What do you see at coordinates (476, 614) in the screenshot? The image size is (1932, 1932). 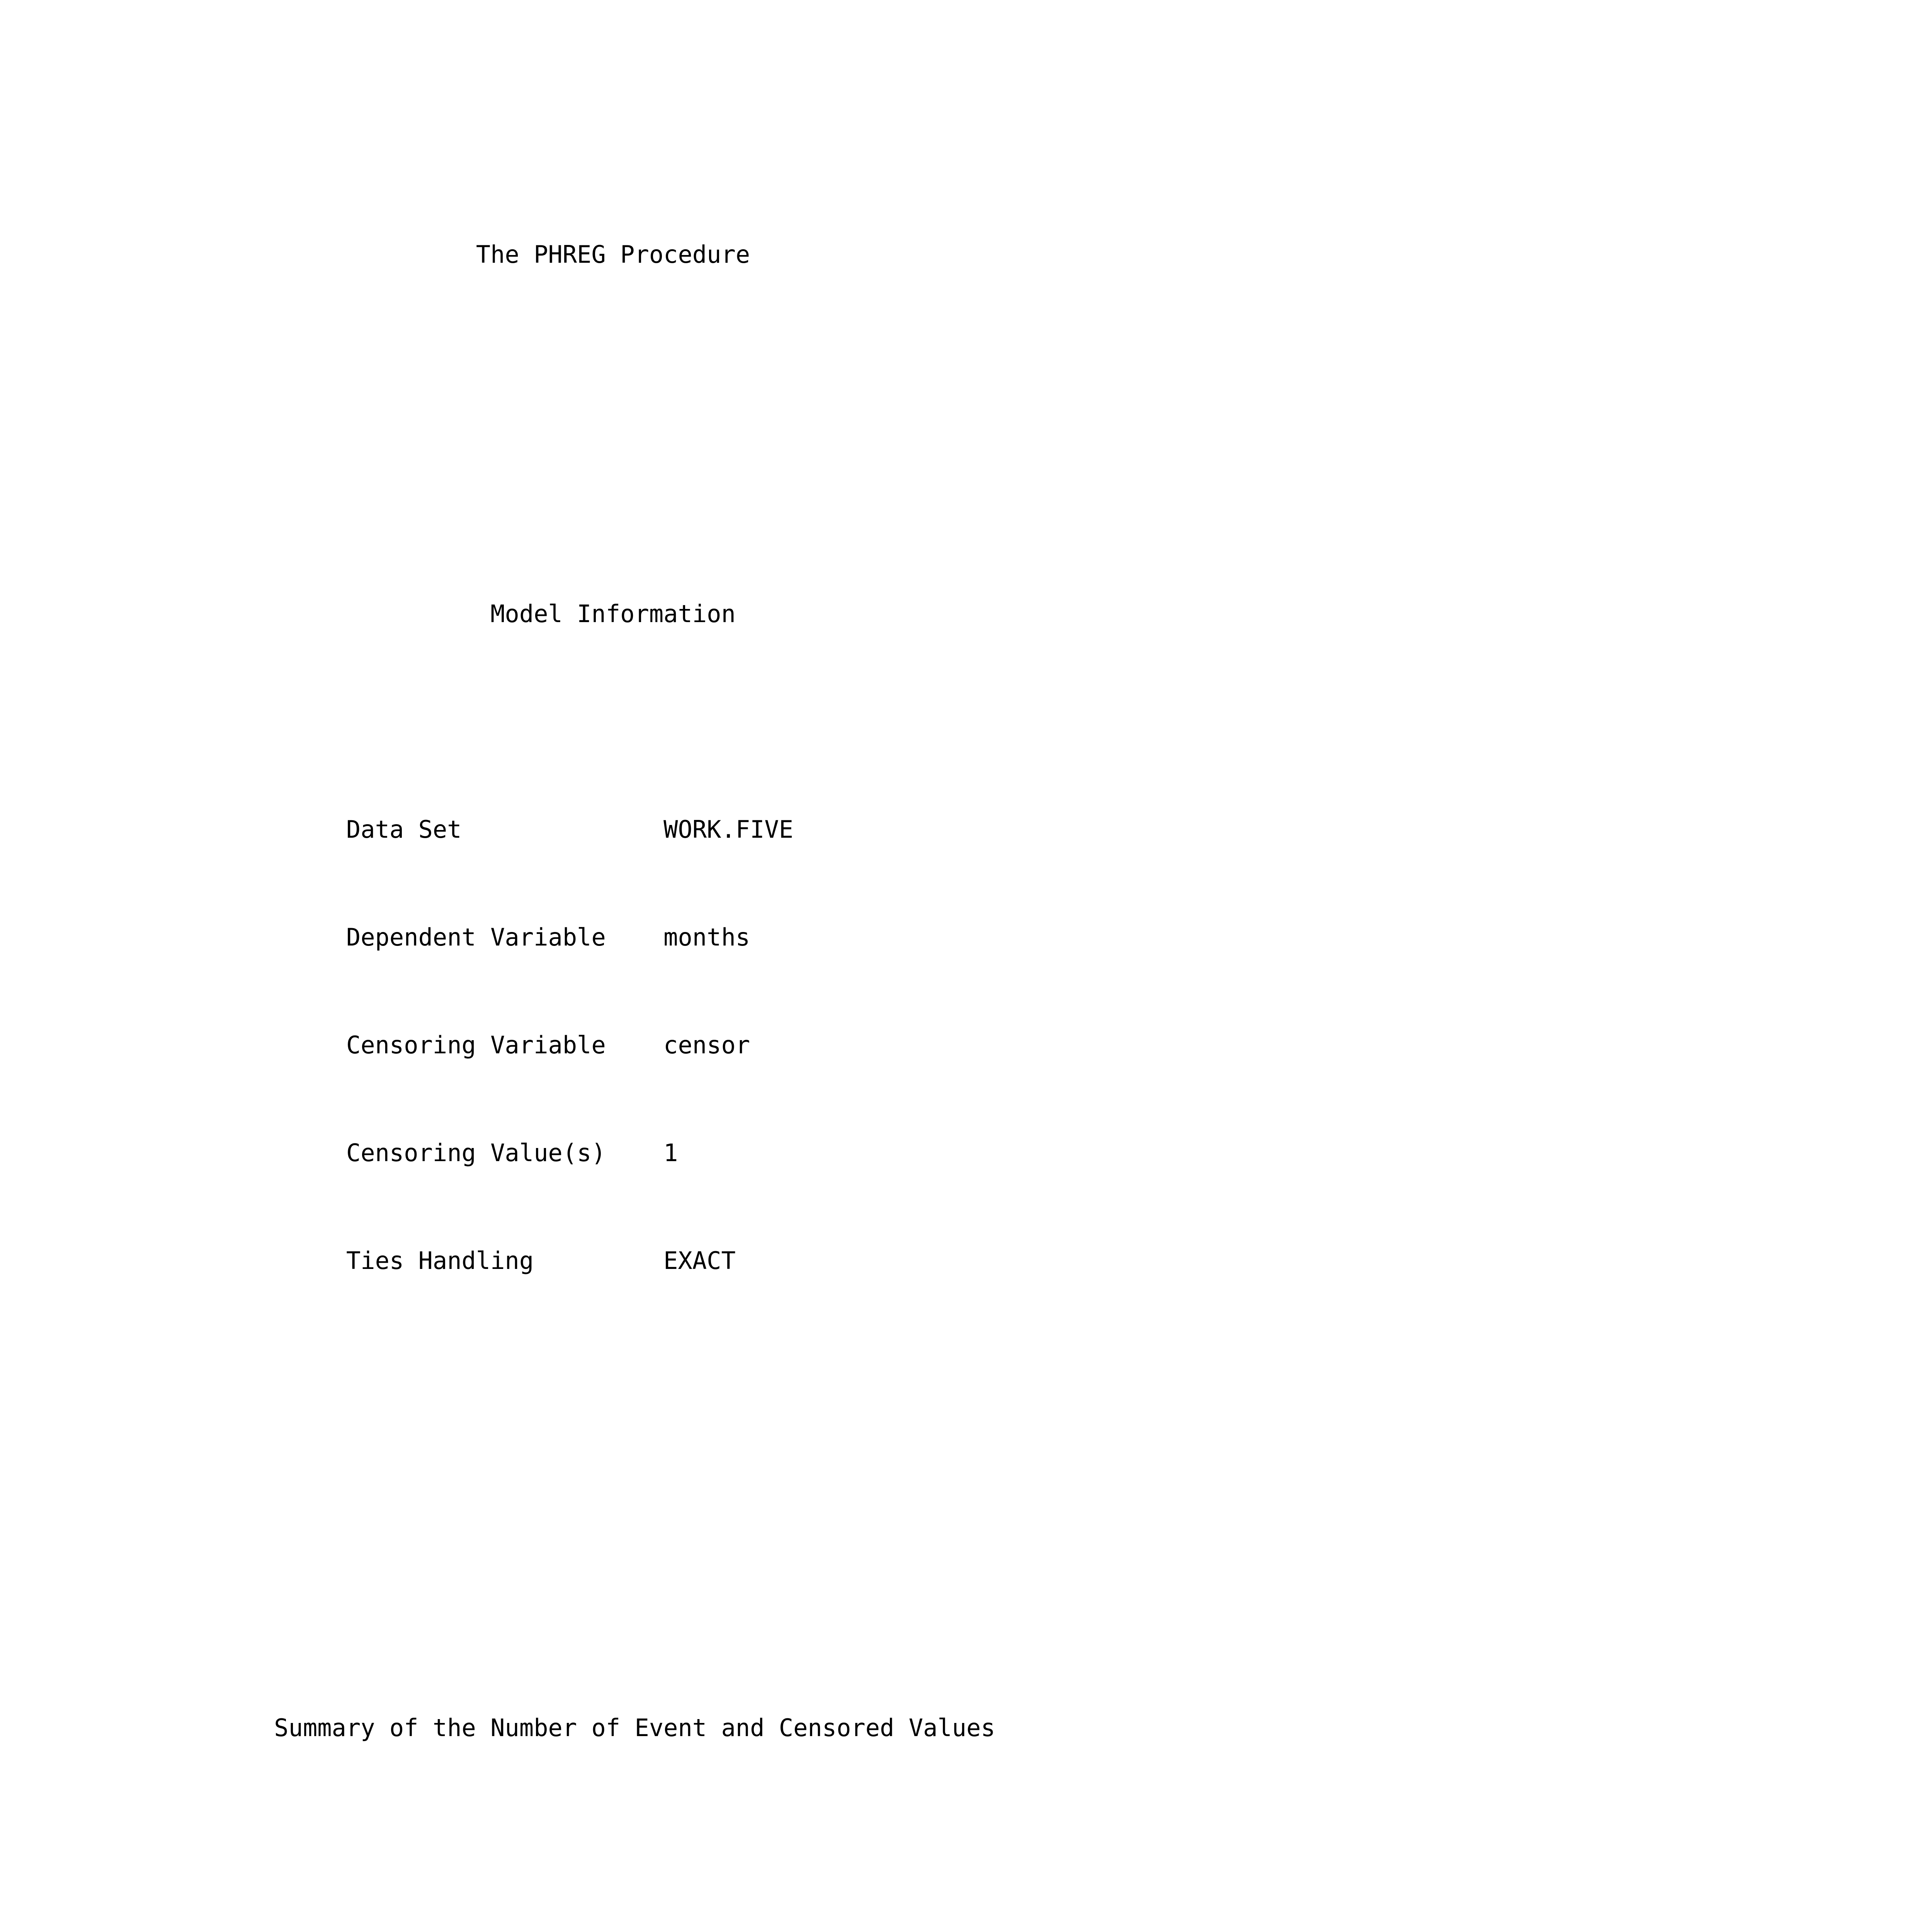 I see `model-information-title: Model Information` at bounding box center [476, 614].